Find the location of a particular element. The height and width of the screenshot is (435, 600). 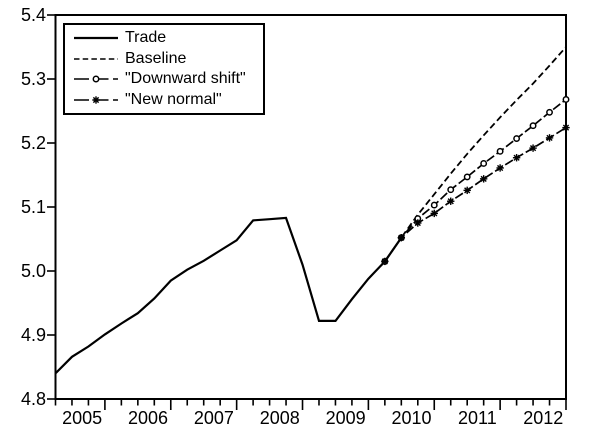

legend-item-downward-shift: "Downward shift" is located at coordinates (167, 79).